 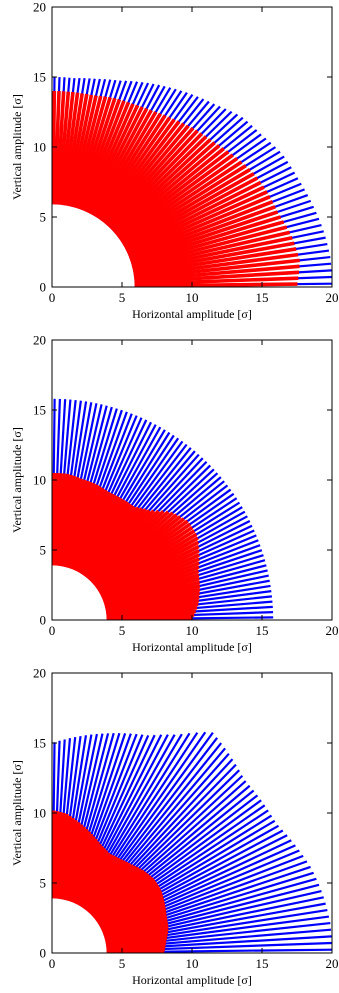 I want to click on plot-area, so click(x=163, y=509).